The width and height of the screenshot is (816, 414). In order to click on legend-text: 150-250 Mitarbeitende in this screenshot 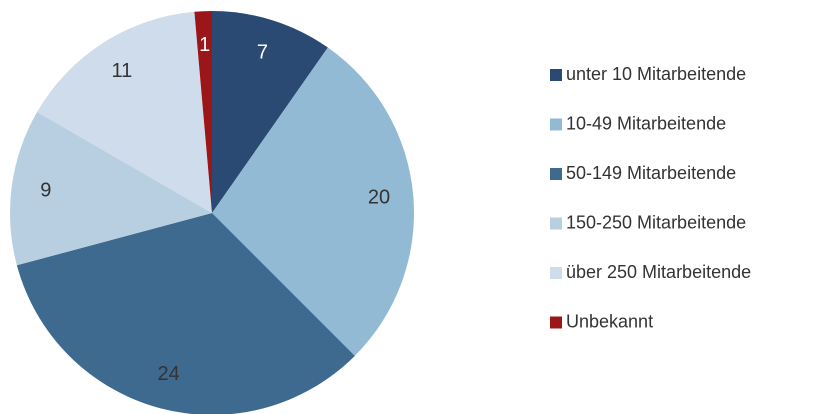, I will do `click(656, 222)`.